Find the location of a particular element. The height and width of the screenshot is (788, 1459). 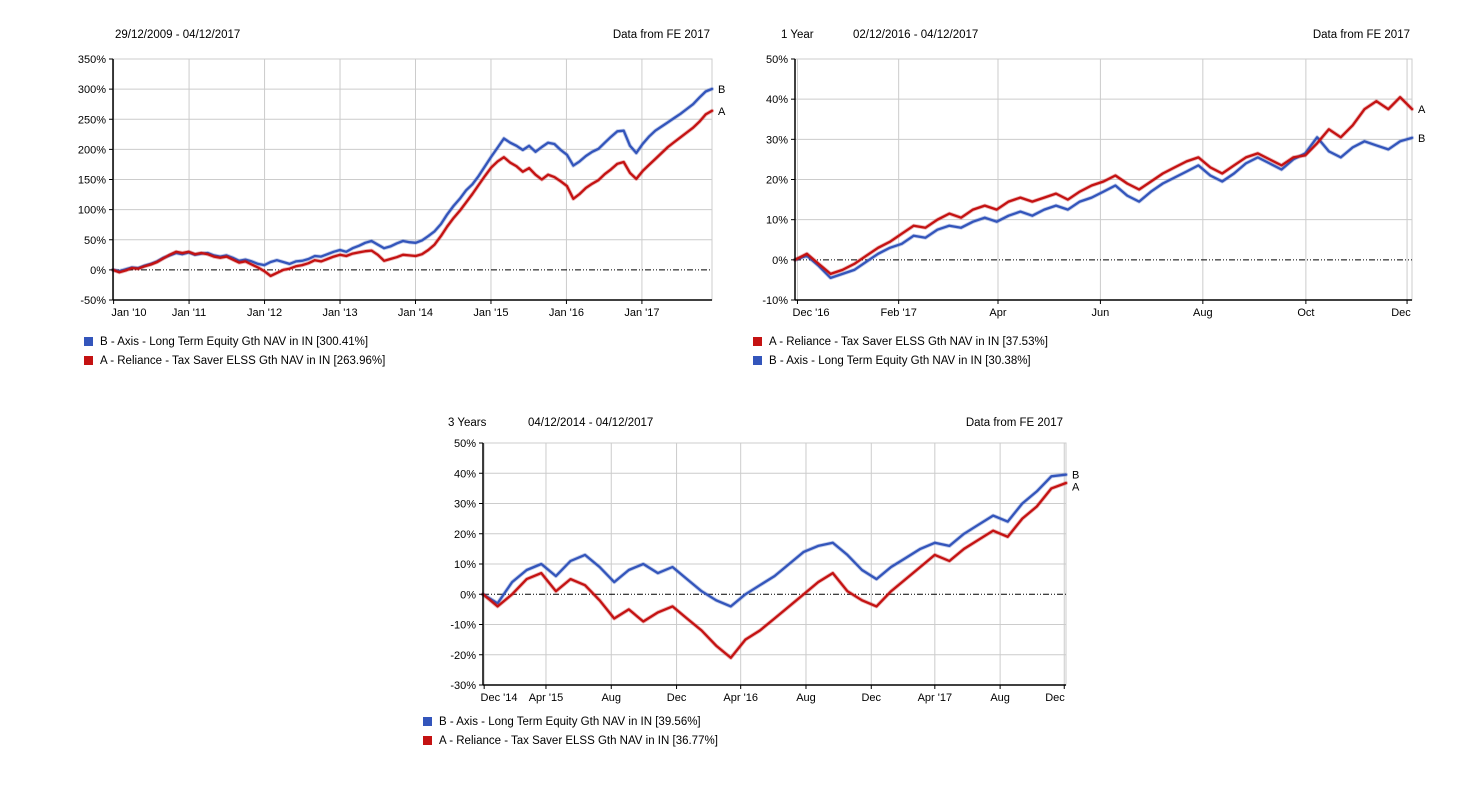

x-tick-label: Apr '16 is located at coordinates (740, 698).